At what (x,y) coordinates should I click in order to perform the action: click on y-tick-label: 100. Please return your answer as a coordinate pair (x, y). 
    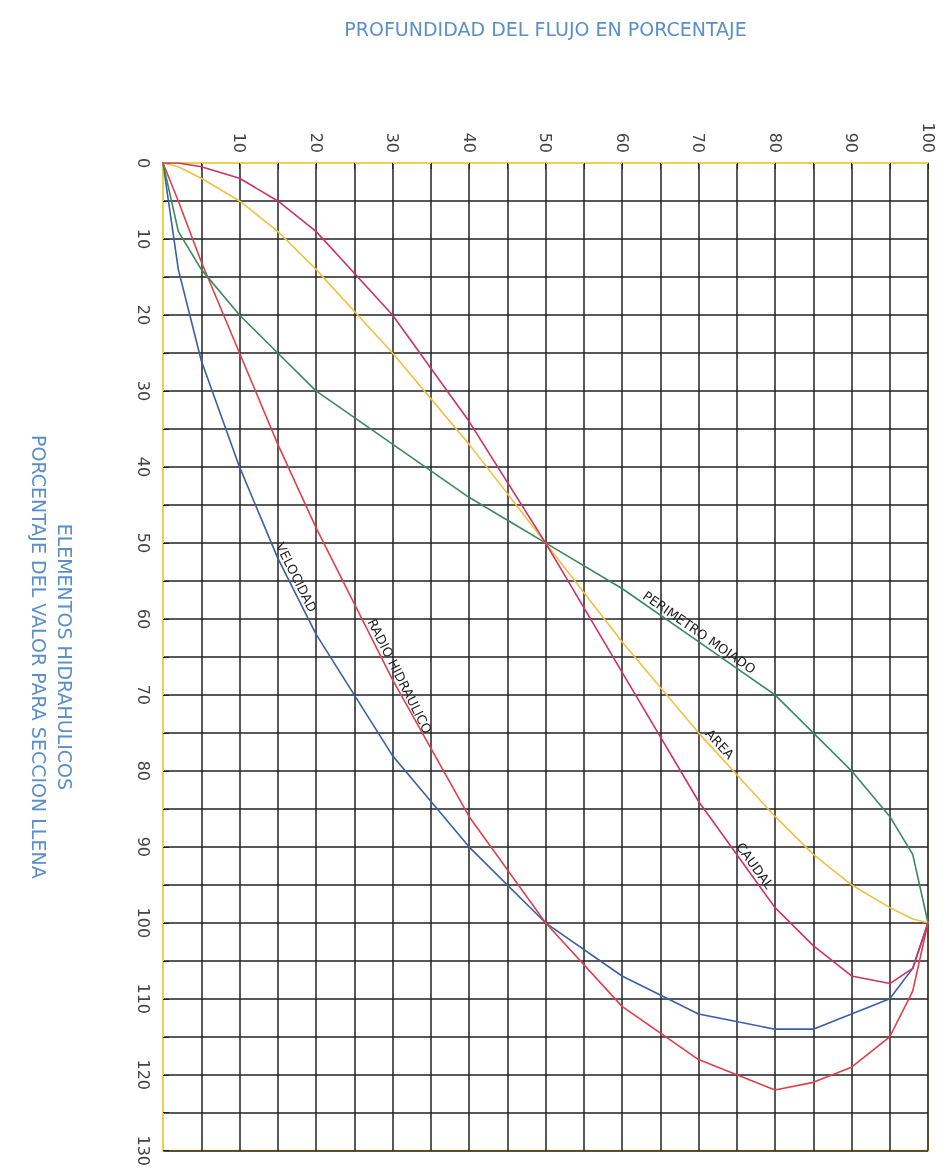
    Looking at the image, I should click on (143, 923).